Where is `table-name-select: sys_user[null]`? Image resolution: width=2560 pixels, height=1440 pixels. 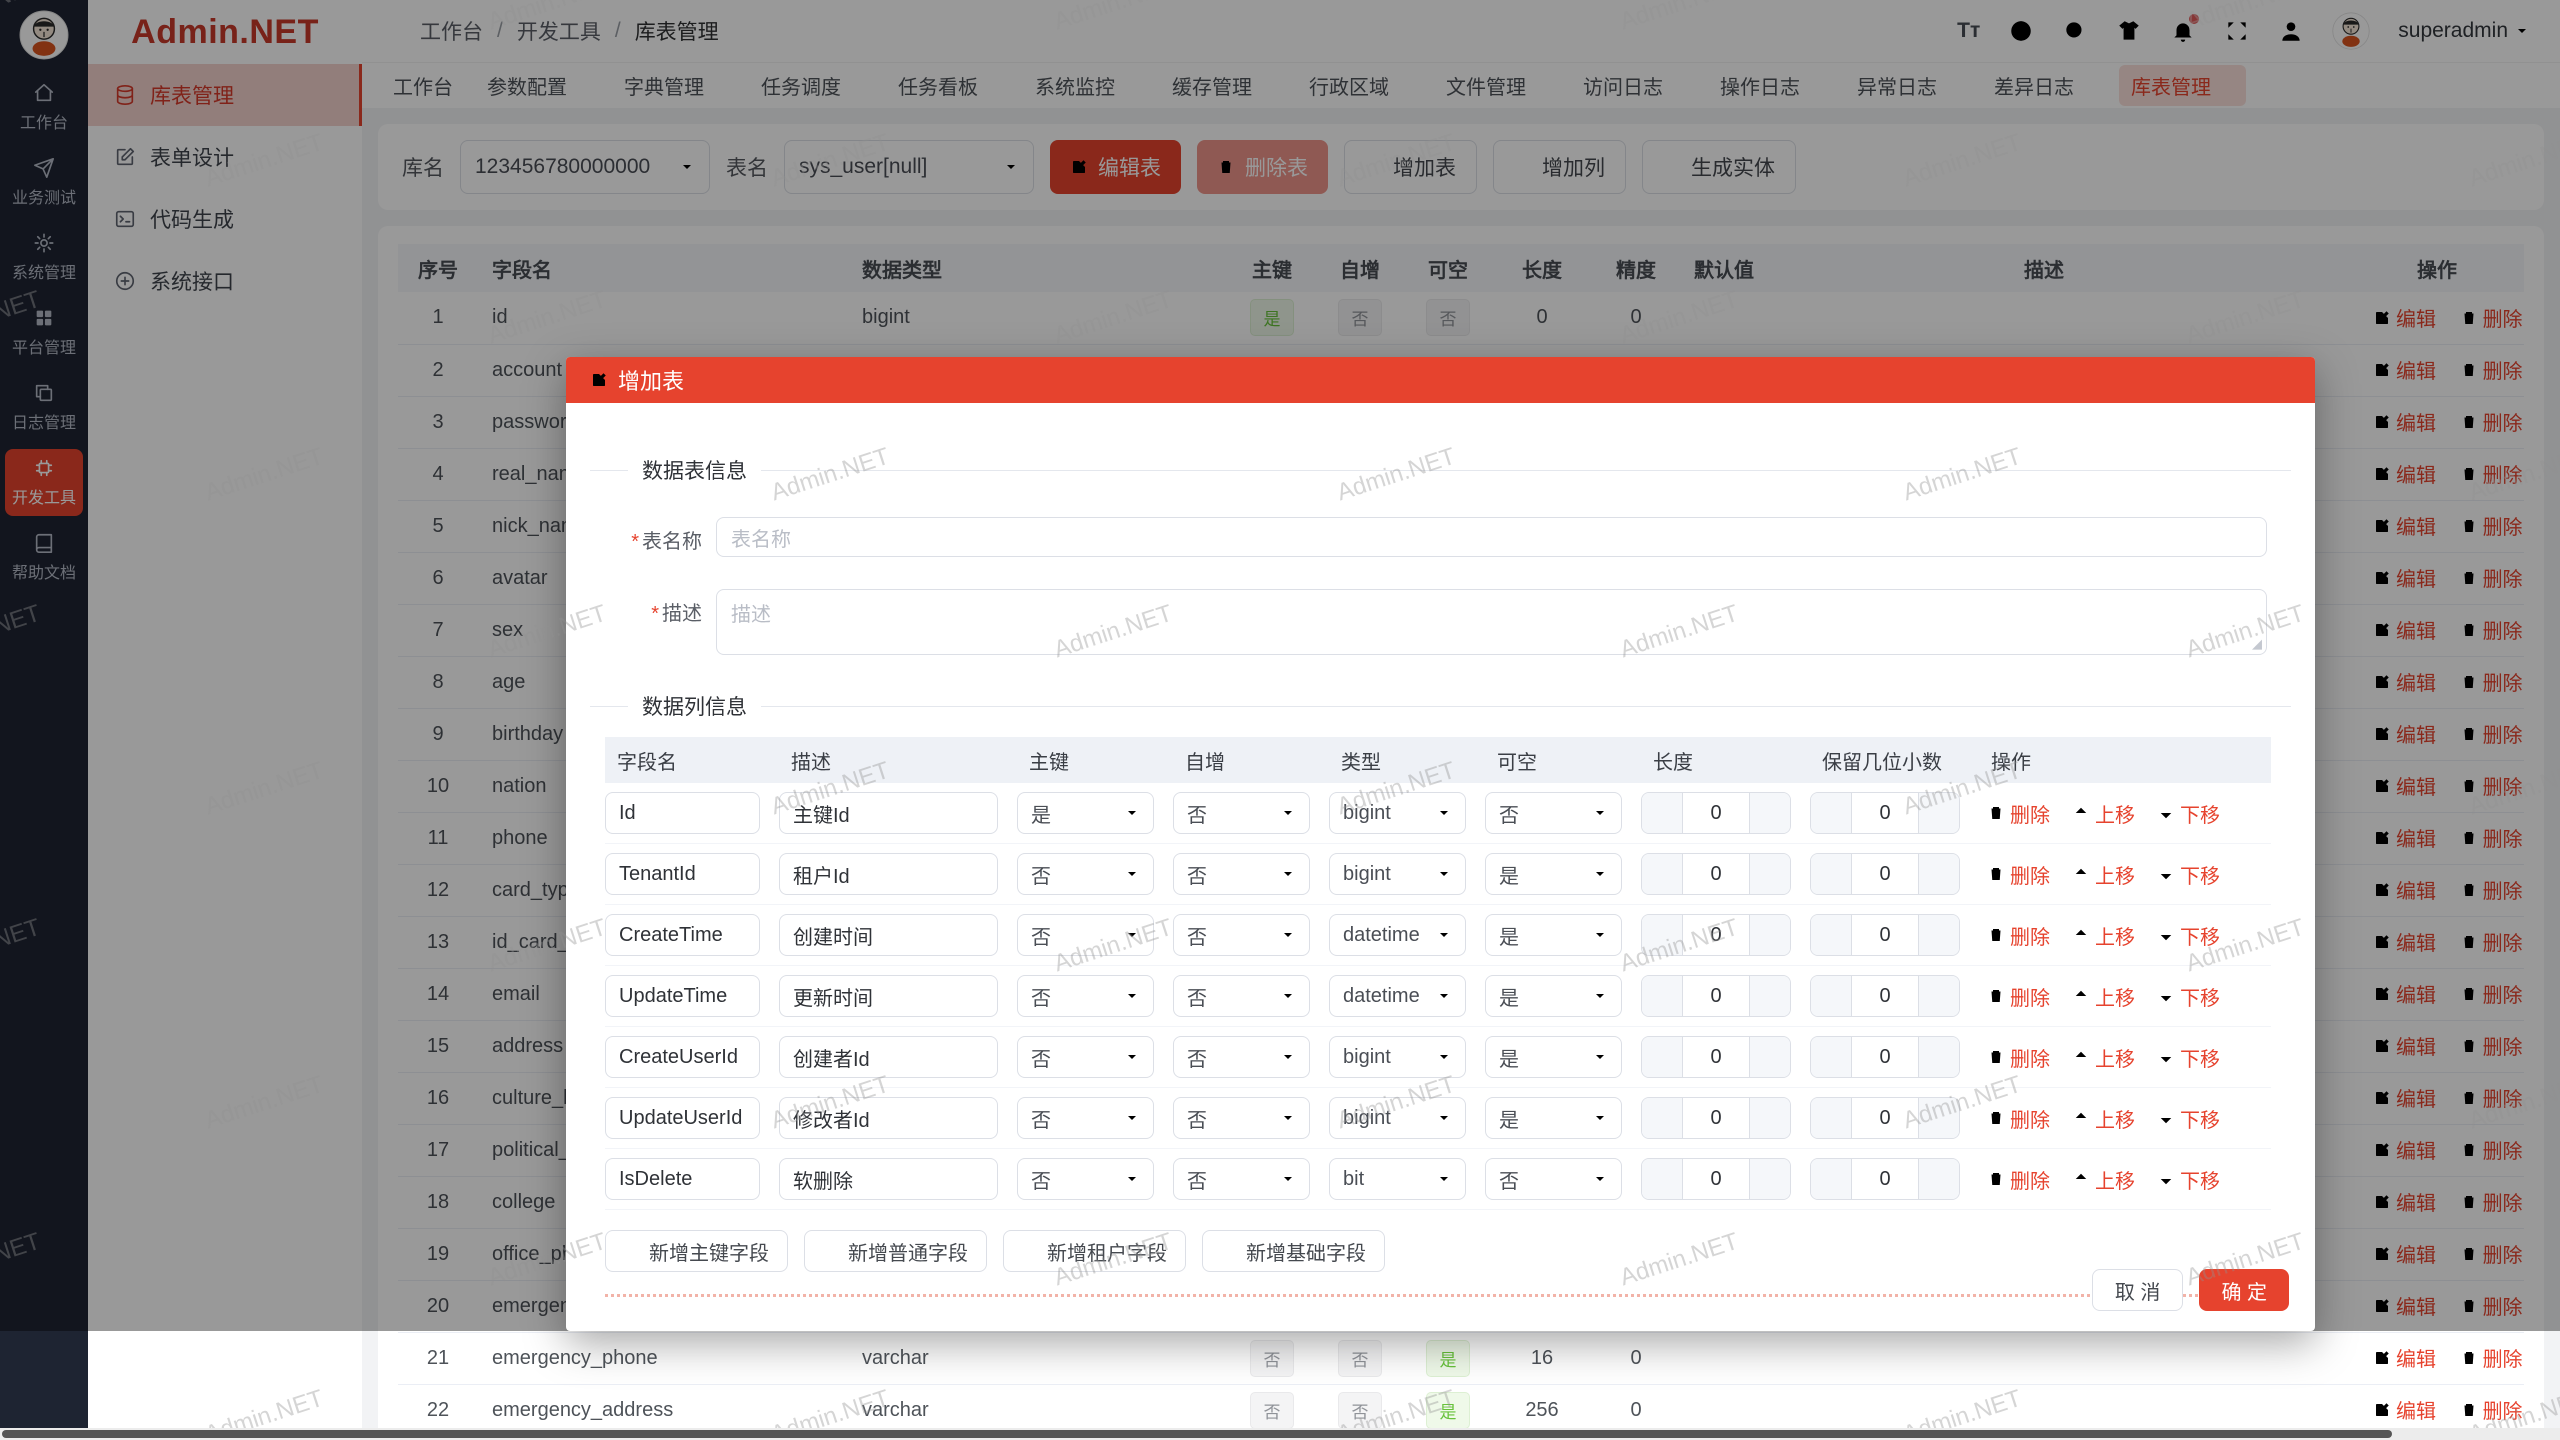 table-name-select: sys_user[null] is located at coordinates (909, 167).